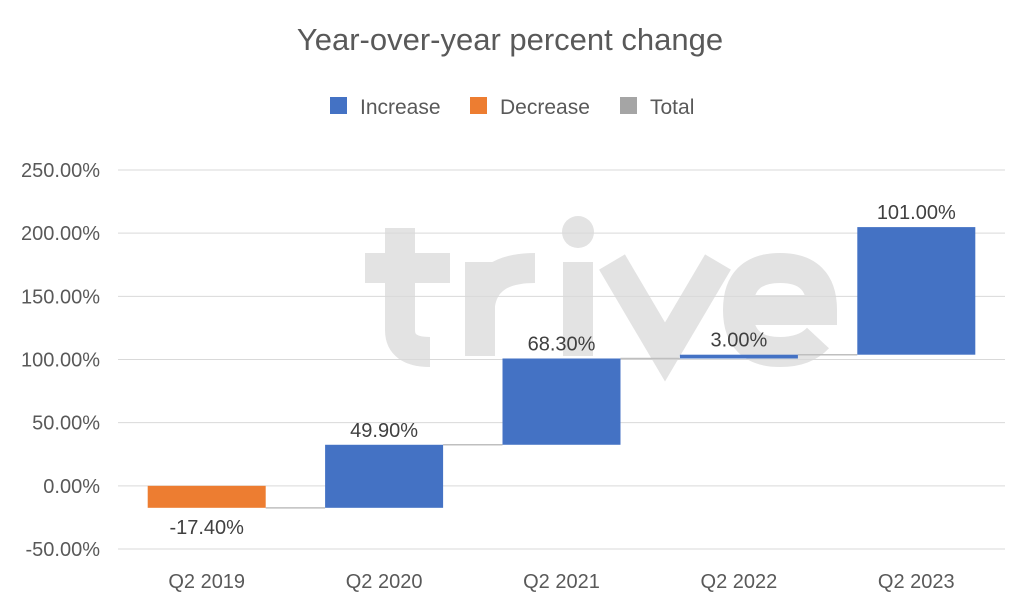 This screenshot has width=1024, height=605. Describe the element at coordinates (780, 310) in the screenshot. I see `watermark-letter-e` at that location.